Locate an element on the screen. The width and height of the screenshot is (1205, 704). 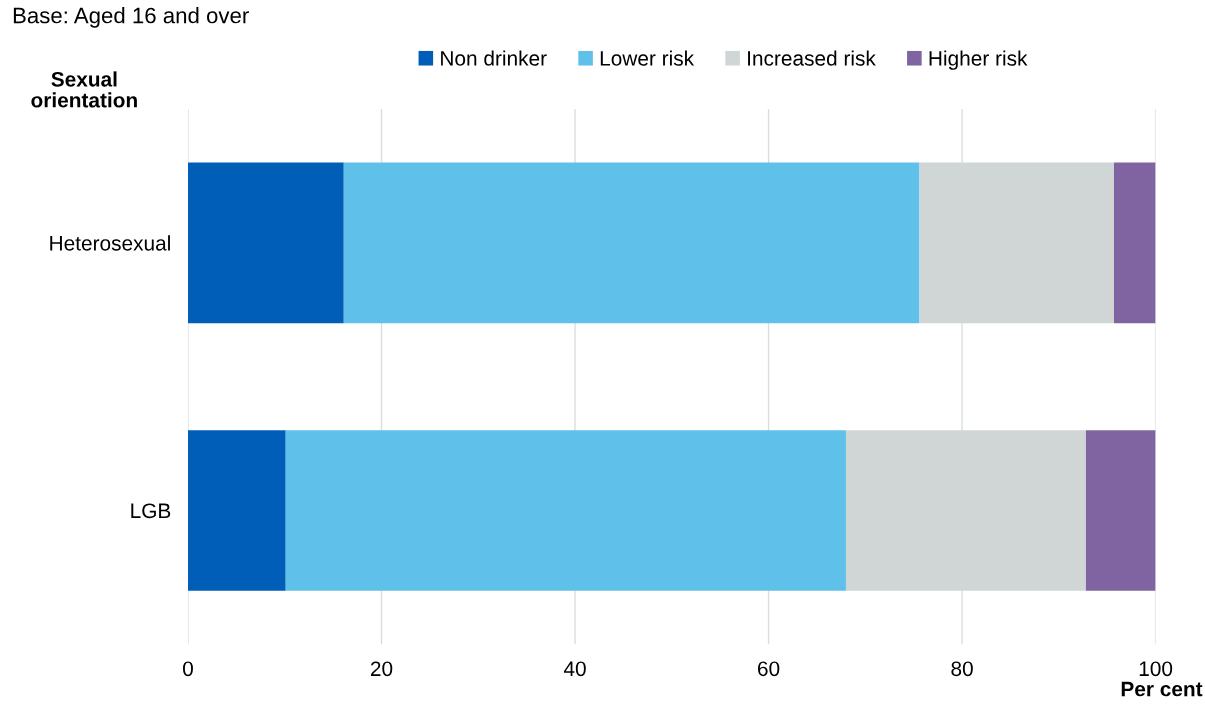
legend-label: Increased risk is located at coordinates (812, 58).